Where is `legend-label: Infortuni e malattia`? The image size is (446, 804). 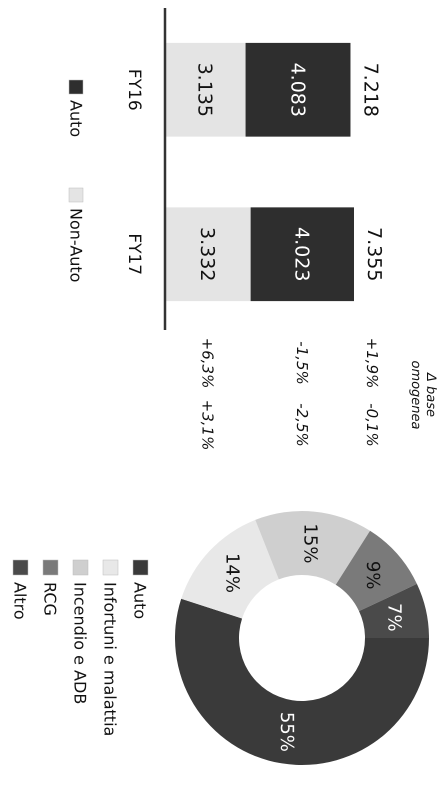
legend-label: Infortuni e malattia is located at coordinates (110, 659).